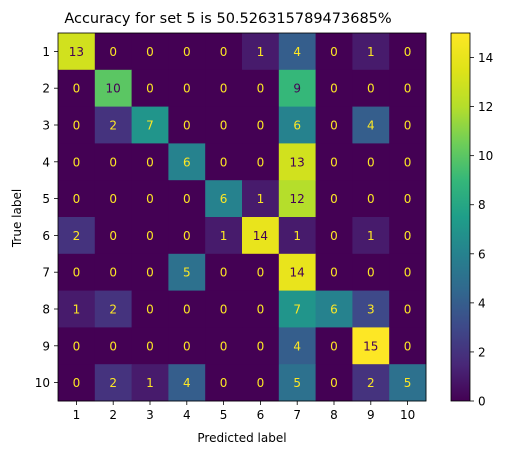 Image resolution: width=507 pixels, height=455 pixels. What do you see at coordinates (46, 273) in the screenshot?
I see `y-tick-label: 7` at bounding box center [46, 273].